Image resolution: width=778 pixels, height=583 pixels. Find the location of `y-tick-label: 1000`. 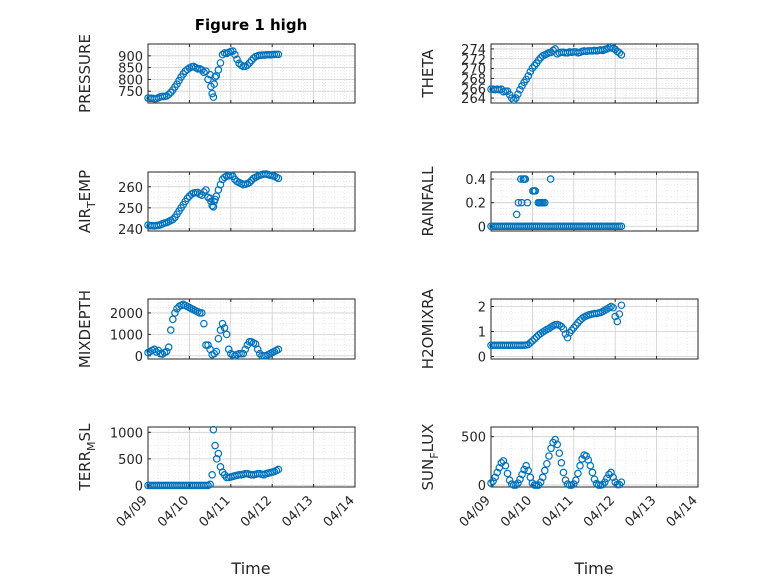

y-tick-label: 1000 is located at coordinates (126, 335).